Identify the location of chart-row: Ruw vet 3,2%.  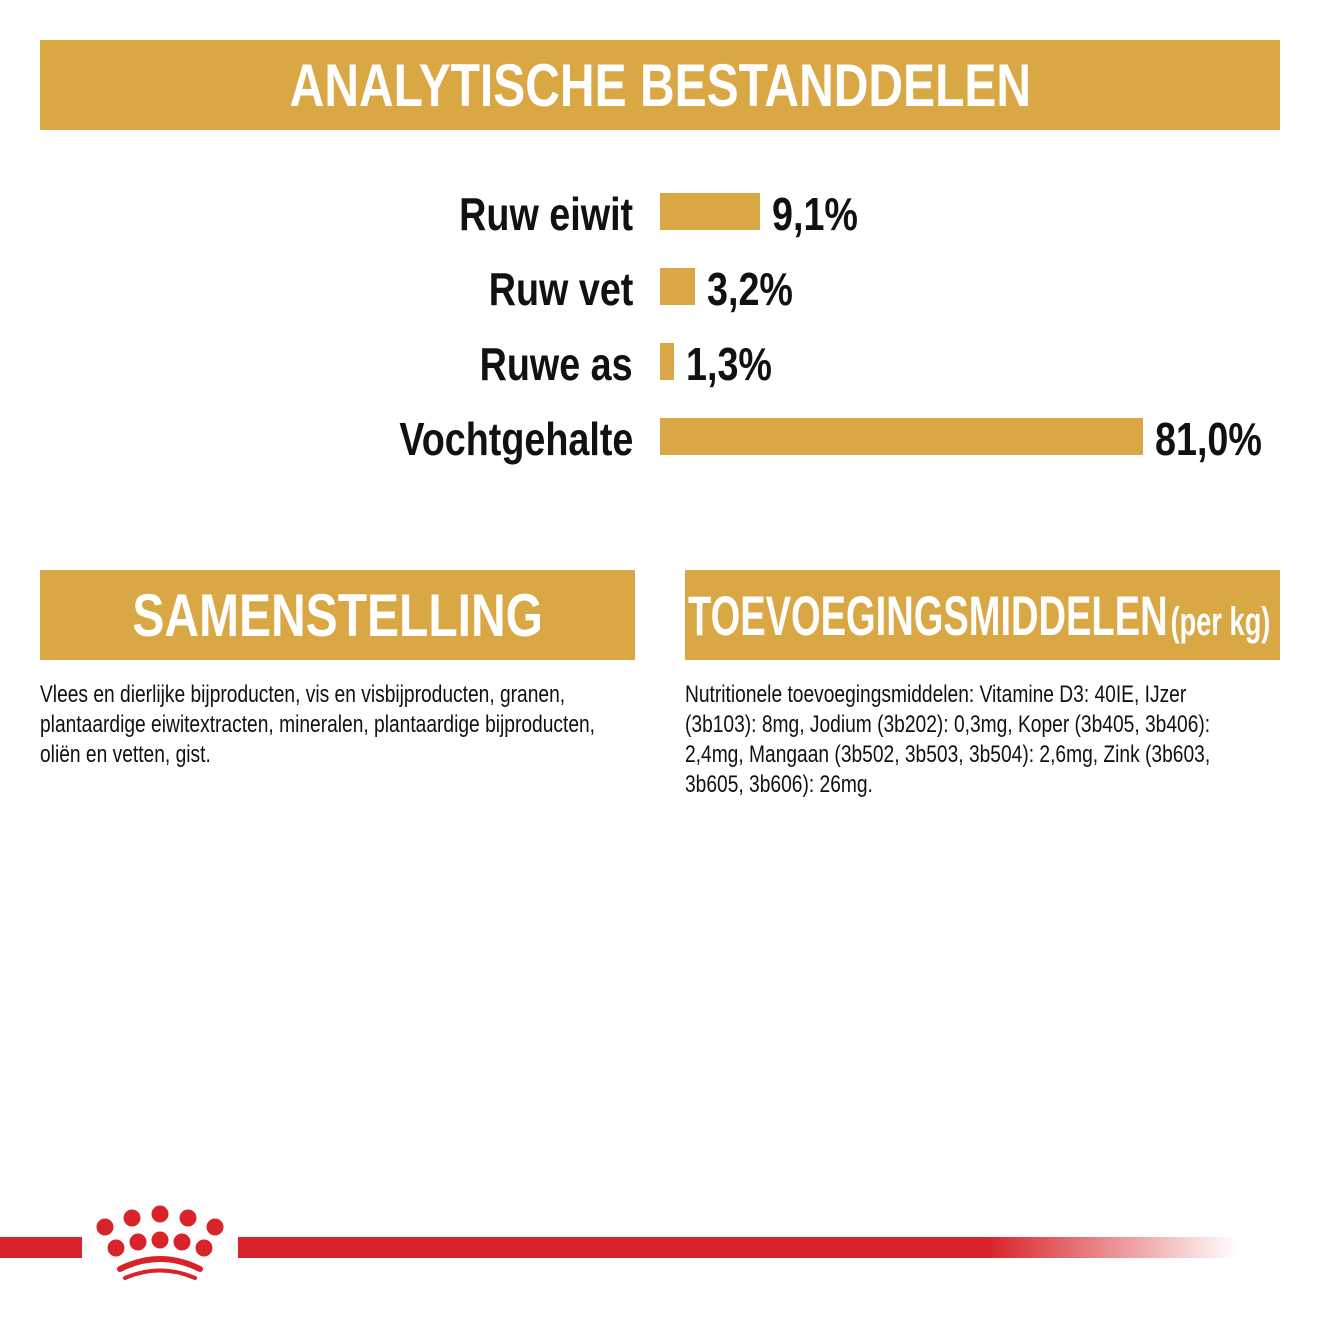
(660, 289).